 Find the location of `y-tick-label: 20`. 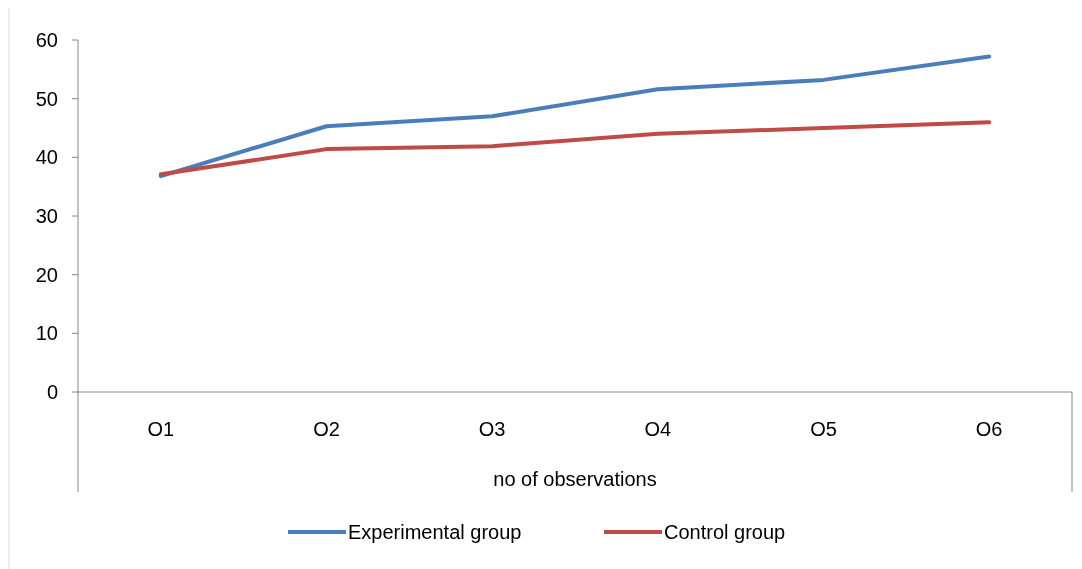

y-tick-label: 20 is located at coordinates (46, 274).